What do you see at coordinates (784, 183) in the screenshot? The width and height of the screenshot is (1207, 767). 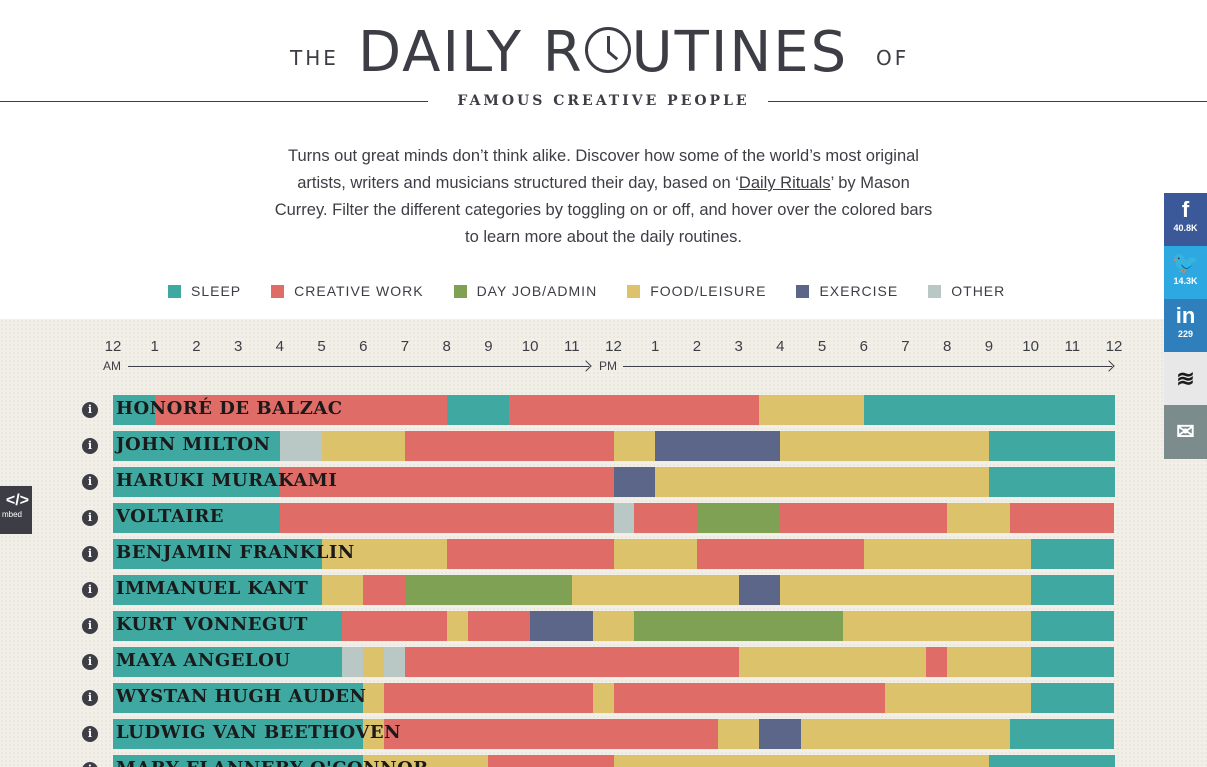 I see `daily-rituals-link: Daily Rituals` at bounding box center [784, 183].